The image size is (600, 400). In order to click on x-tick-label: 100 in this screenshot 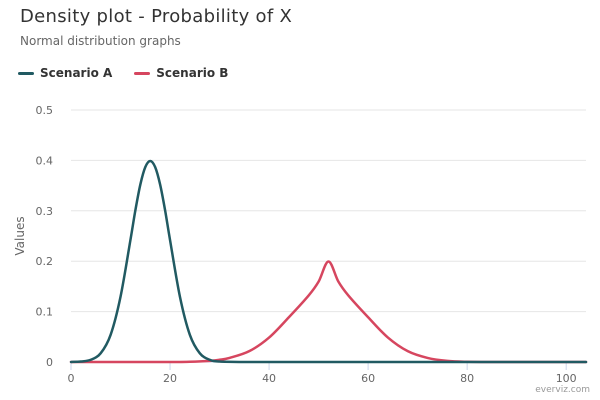, I will do `click(566, 378)`.